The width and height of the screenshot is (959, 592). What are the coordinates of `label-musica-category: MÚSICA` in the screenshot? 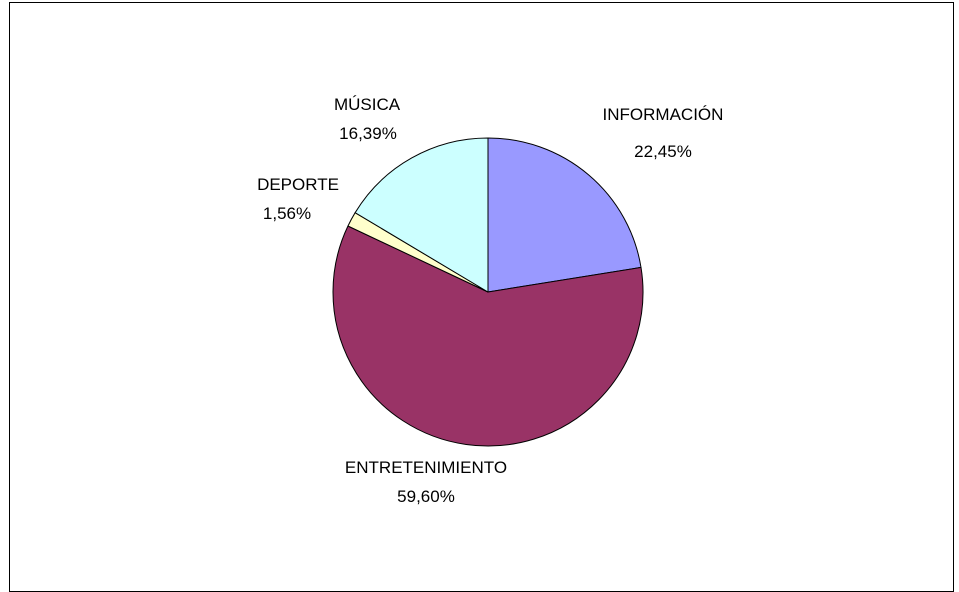 It's located at (367, 104).